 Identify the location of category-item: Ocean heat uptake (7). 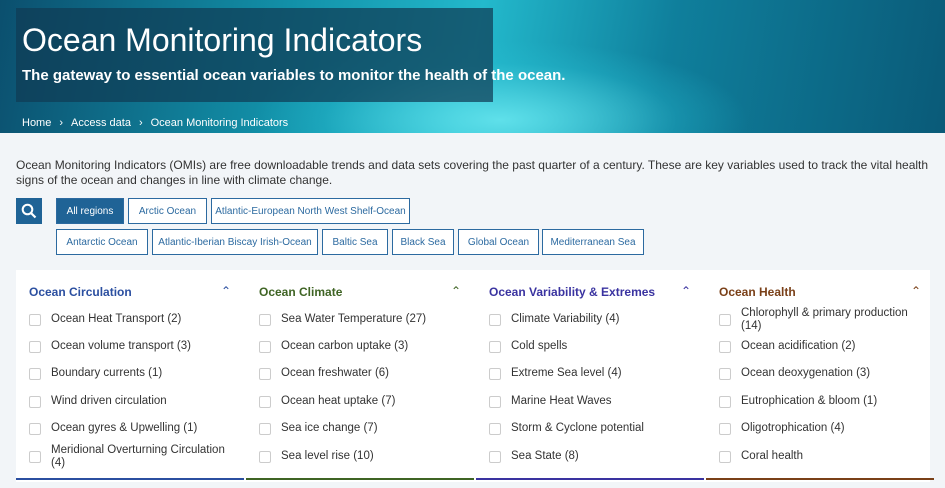
(364, 401).